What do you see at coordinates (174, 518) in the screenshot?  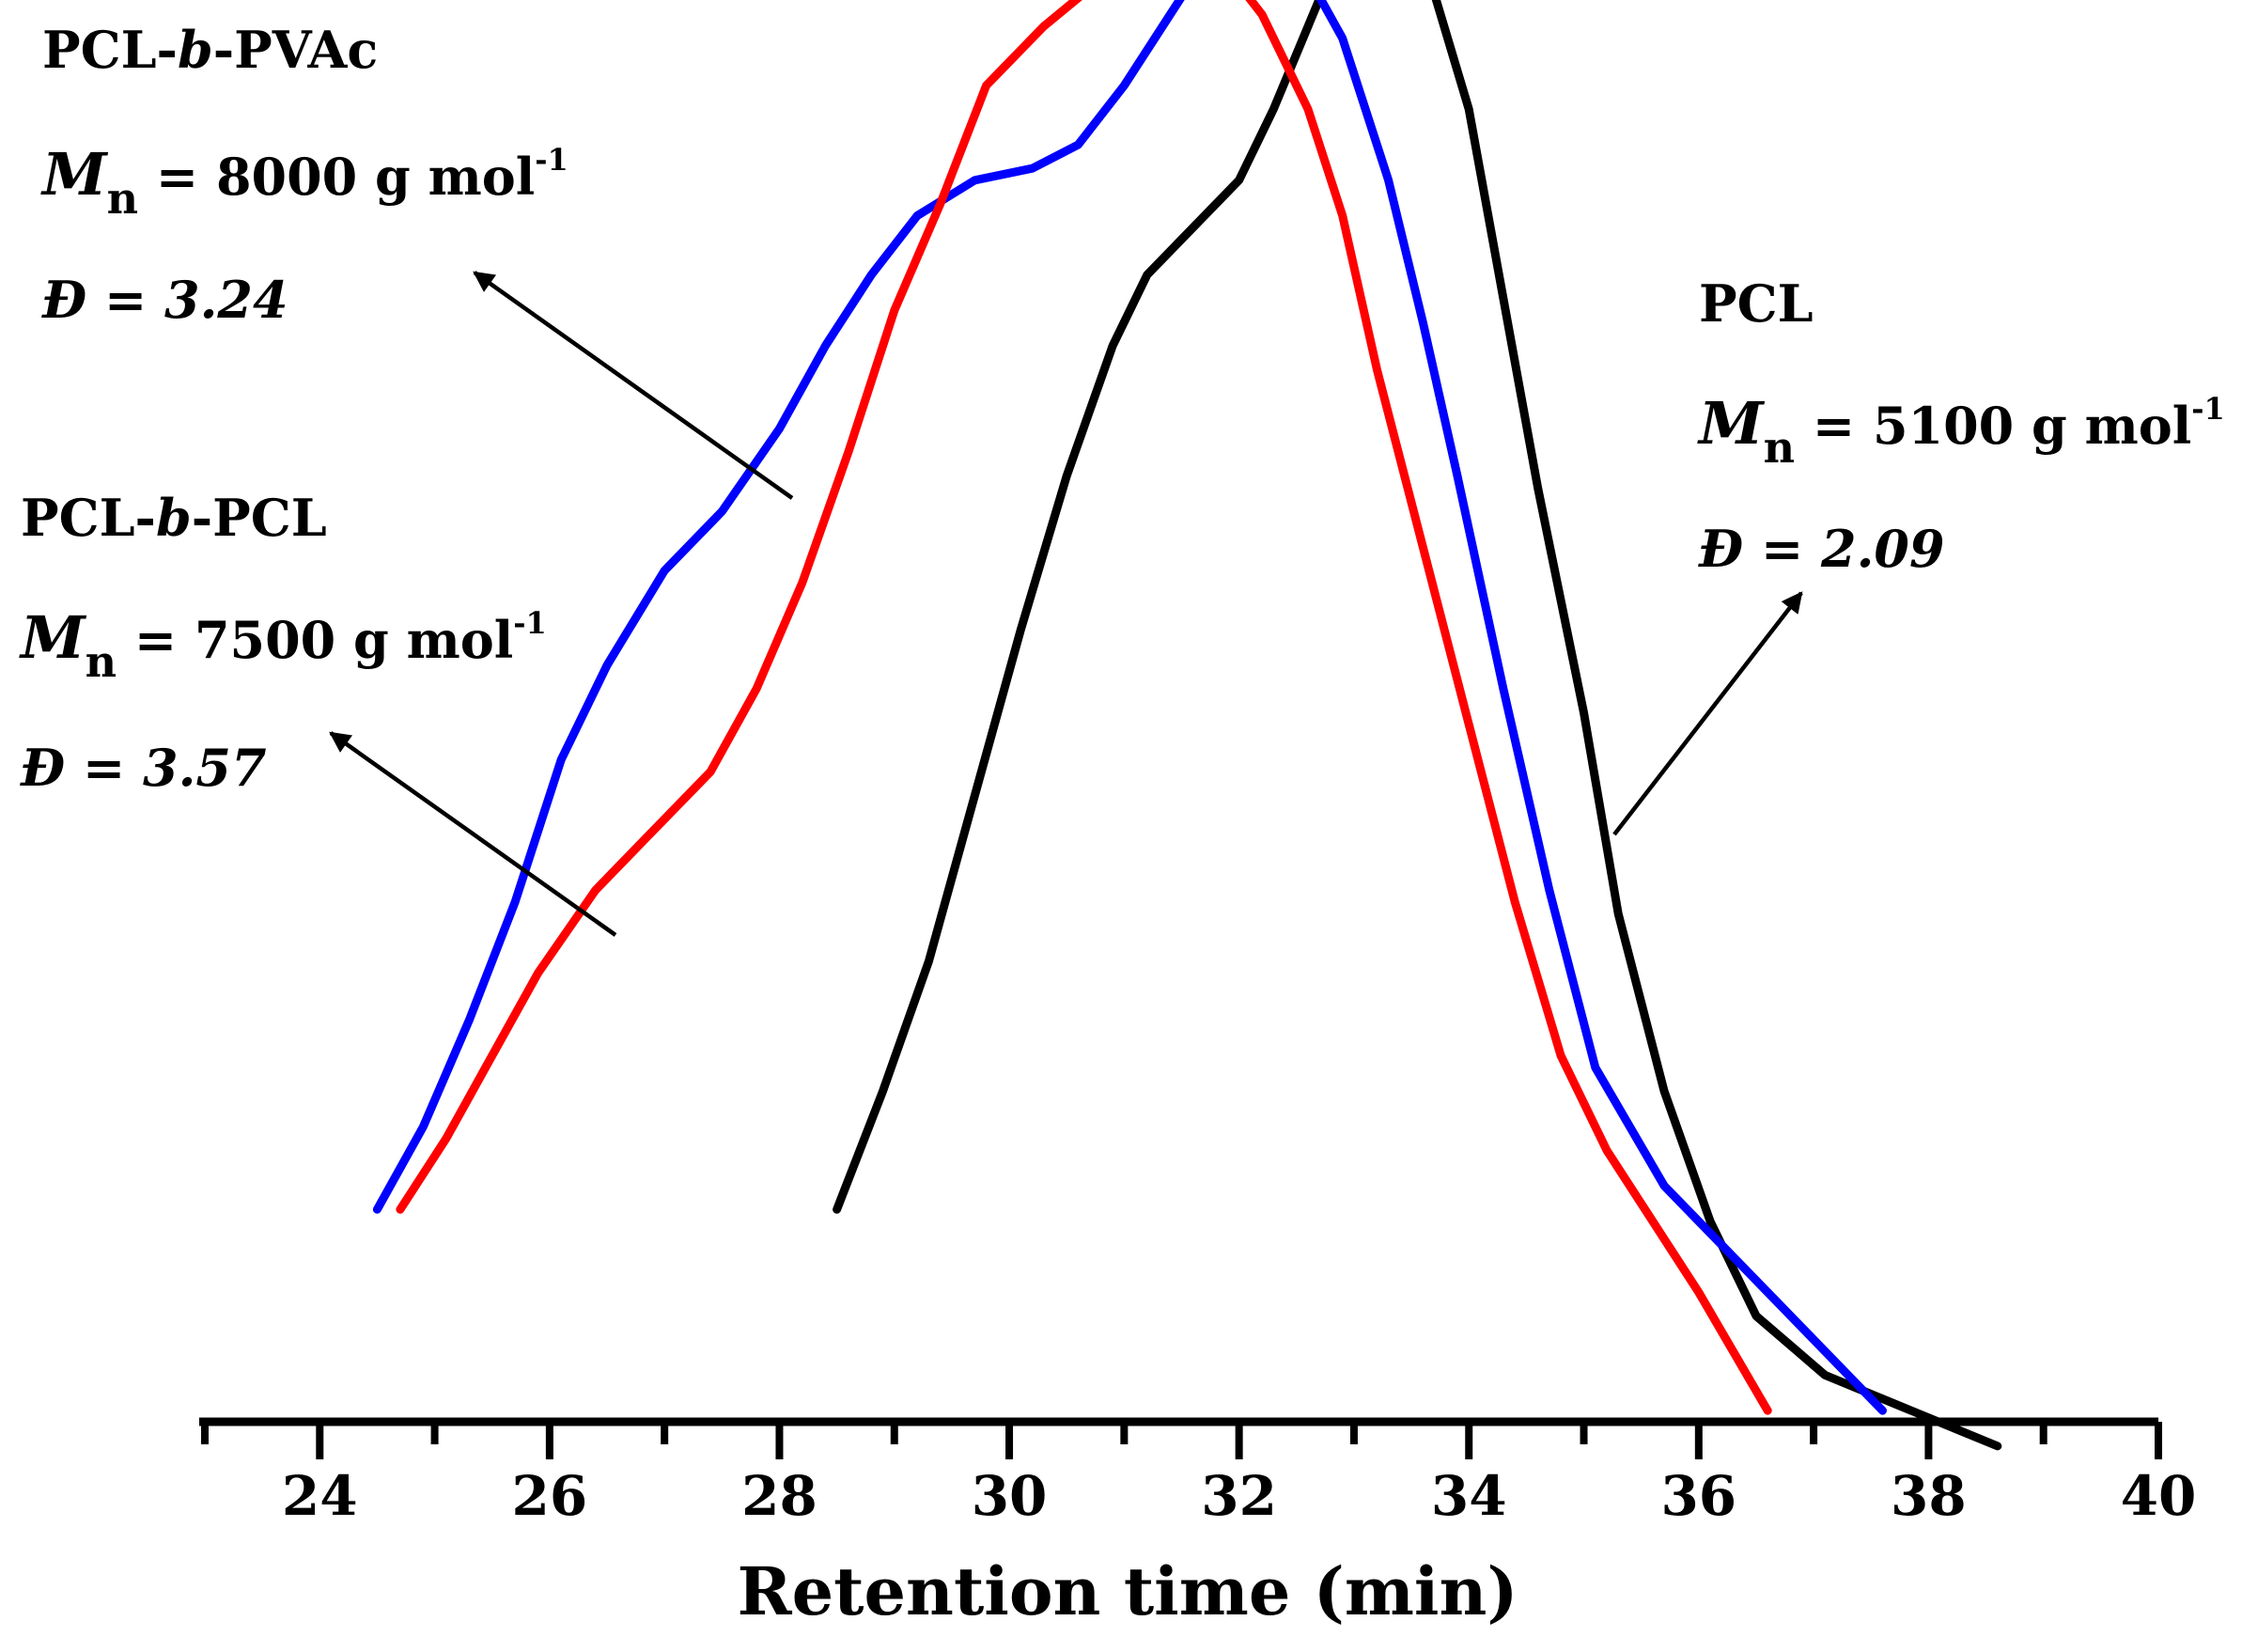 I see `annotation-pclpcl-title: PCL-b-PCL` at bounding box center [174, 518].